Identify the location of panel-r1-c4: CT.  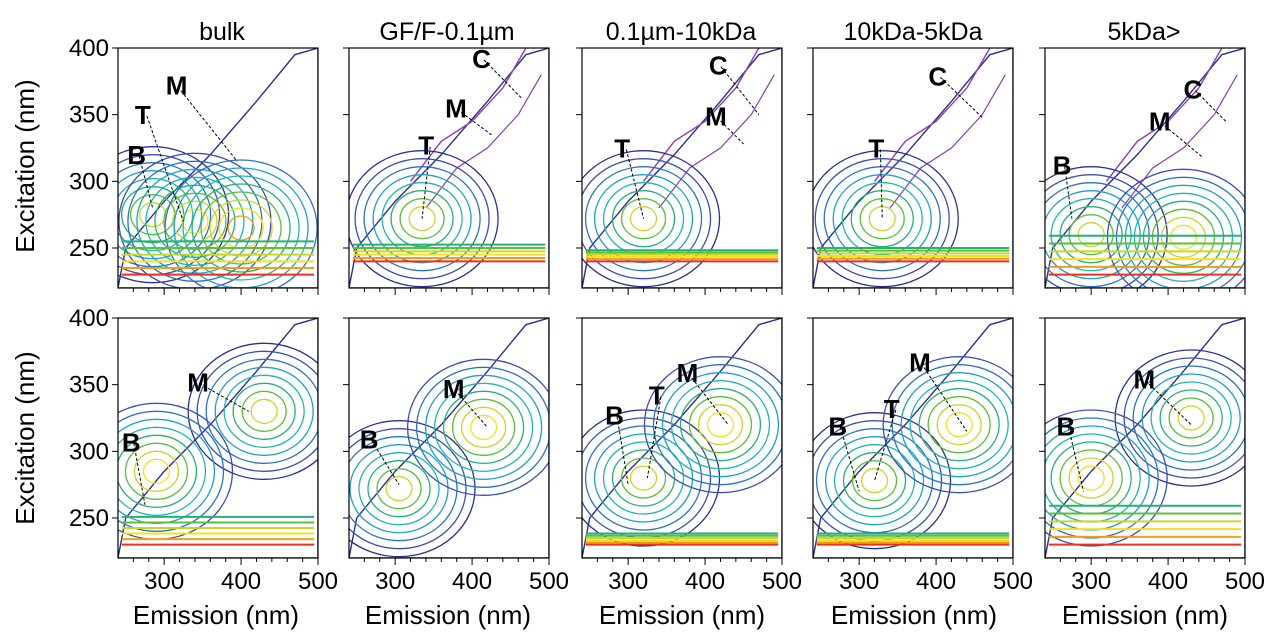
(910, 171).